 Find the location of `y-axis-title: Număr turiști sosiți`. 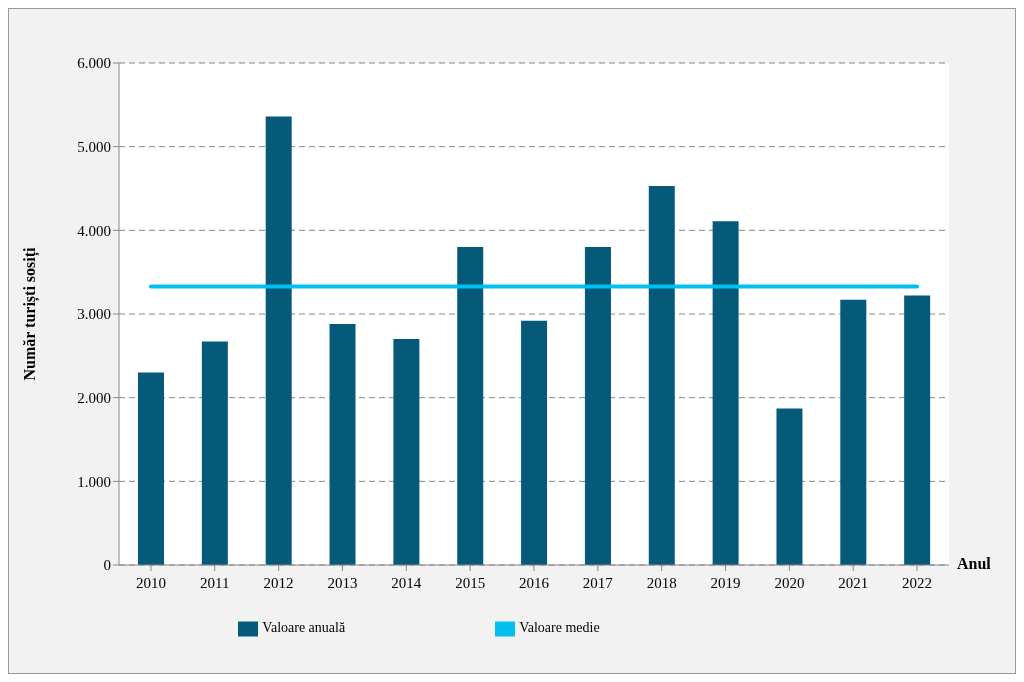

y-axis-title: Număr turiști sosiți is located at coordinates (30, 313).